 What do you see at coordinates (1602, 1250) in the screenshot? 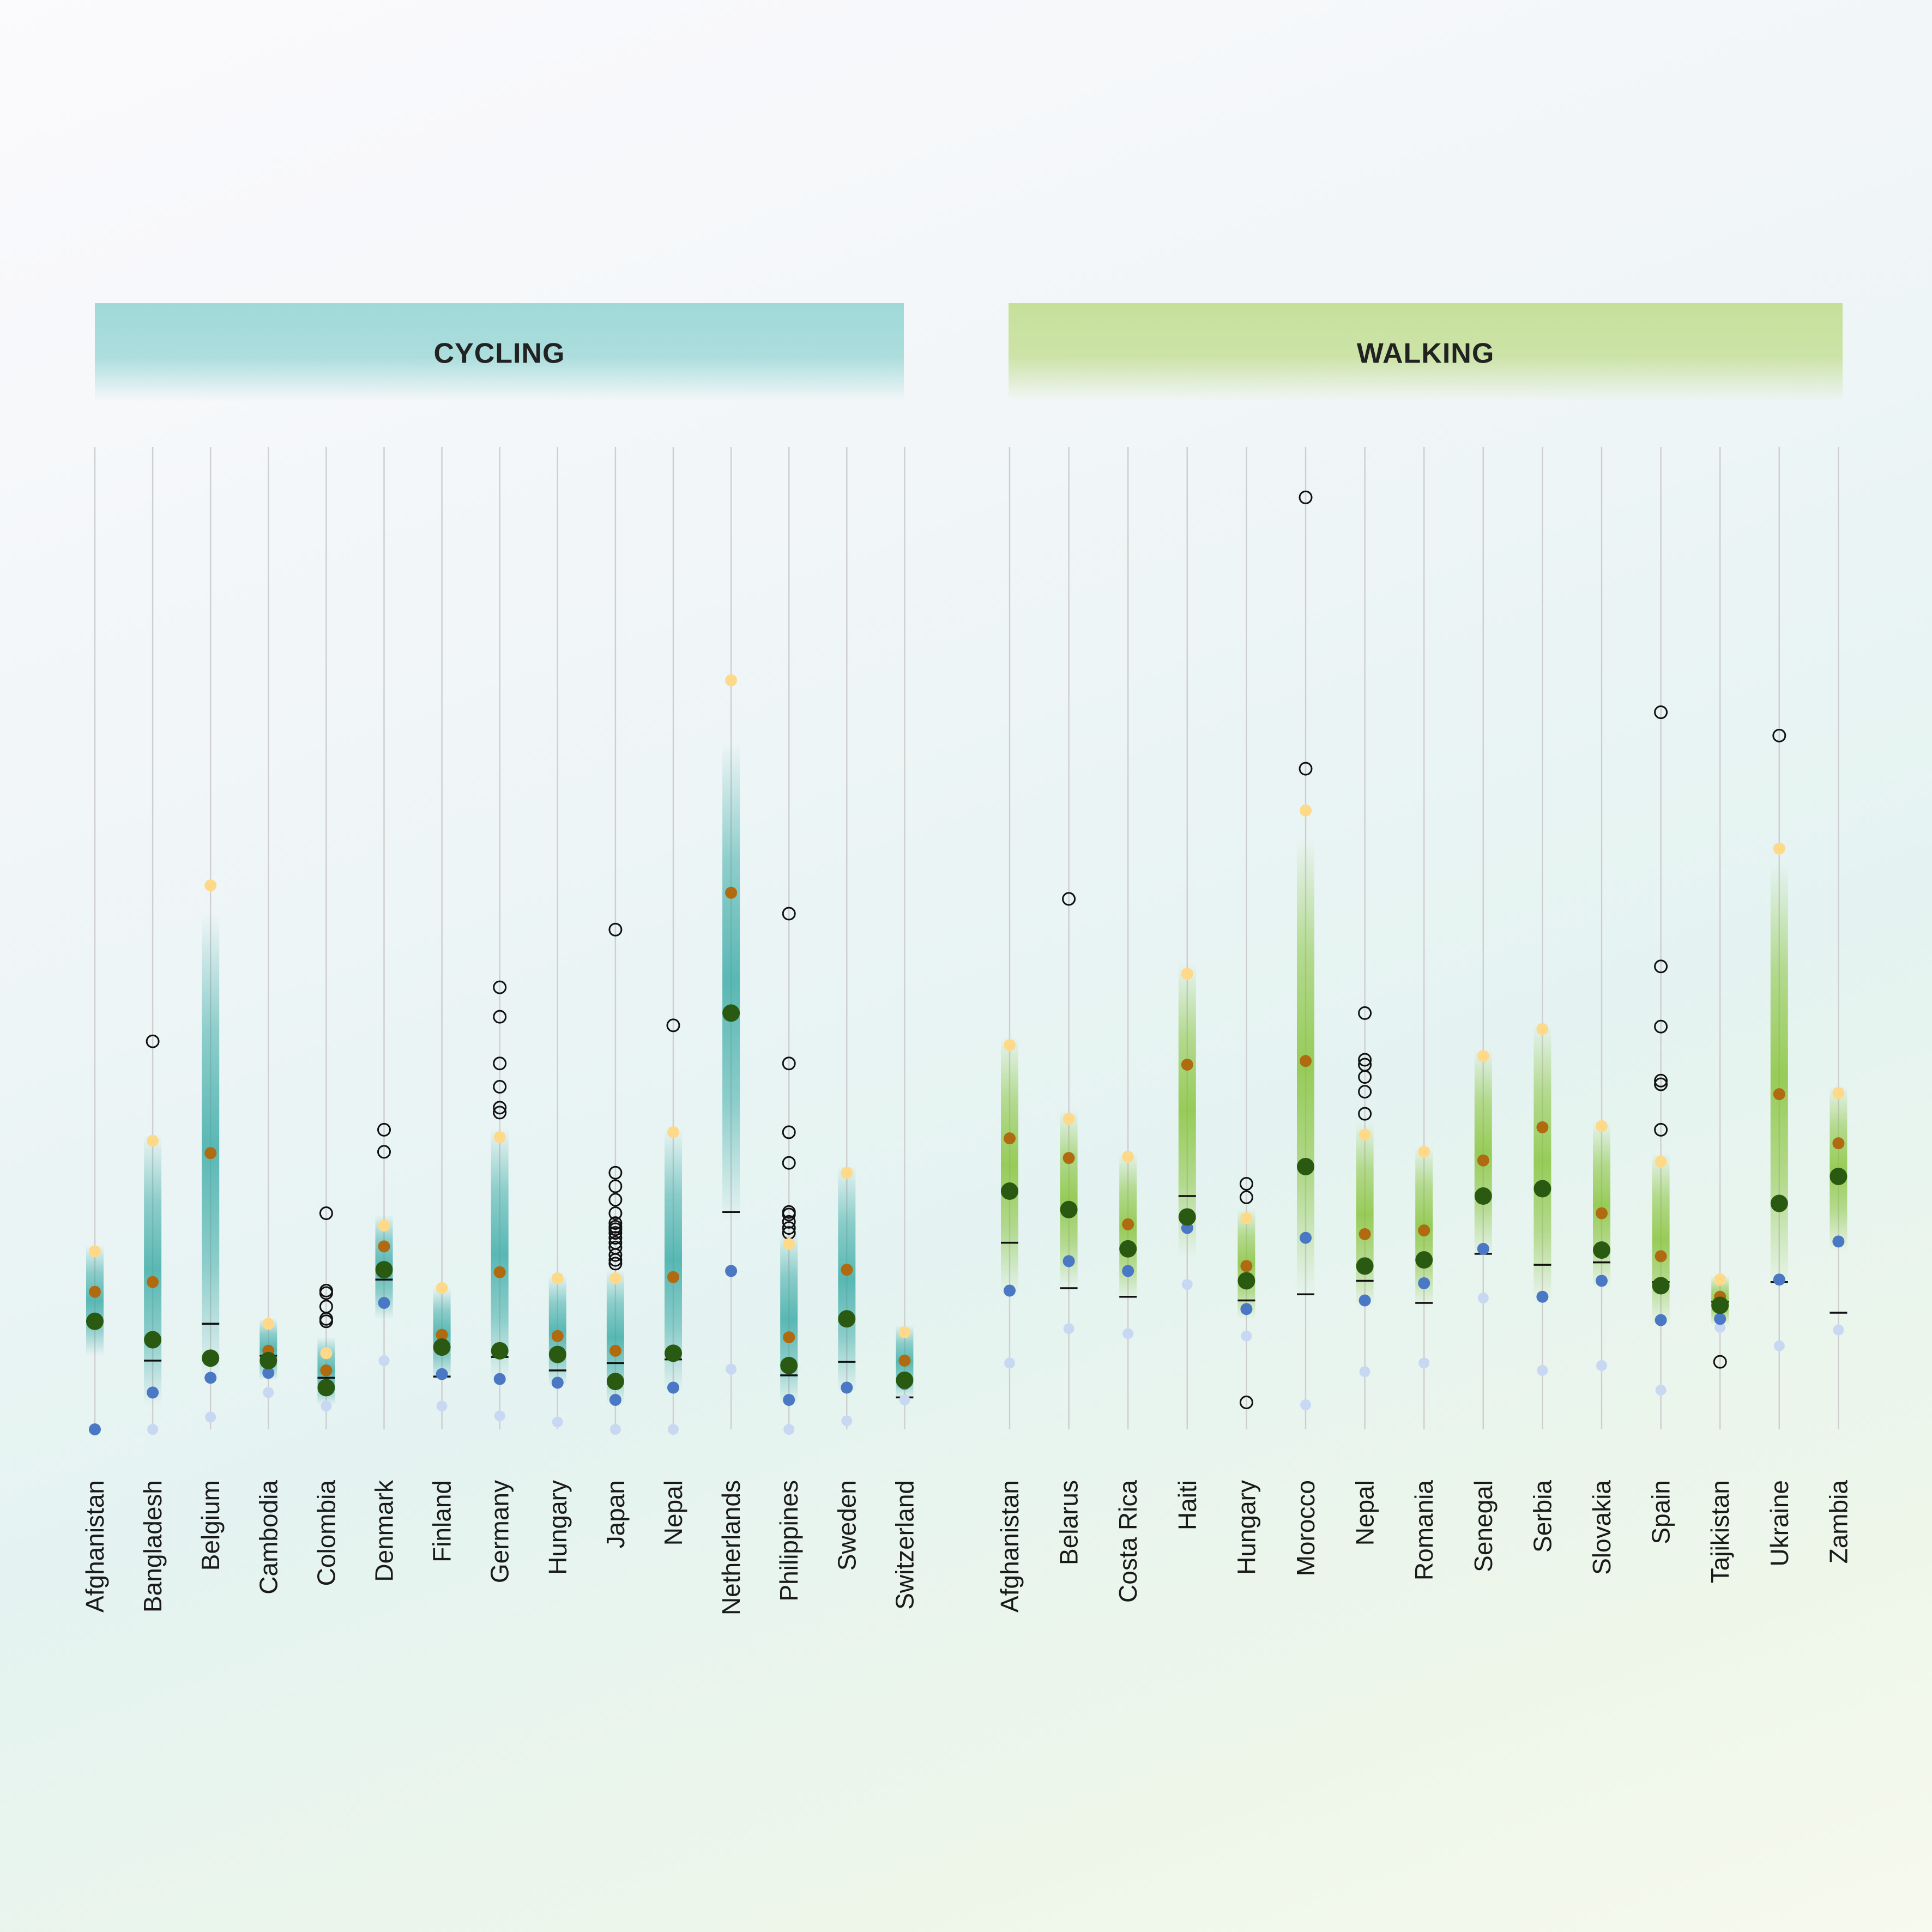
I see `walking-slovakia-point-center` at bounding box center [1602, 1250].